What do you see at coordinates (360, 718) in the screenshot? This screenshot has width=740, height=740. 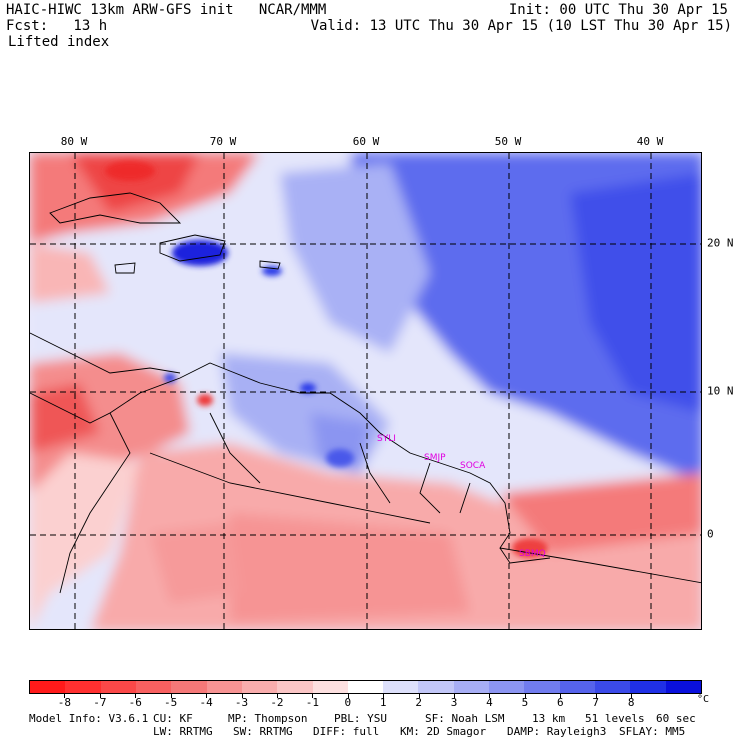 I see `footer-pbl: PBL: YSU` at bounding box center [360, 718].